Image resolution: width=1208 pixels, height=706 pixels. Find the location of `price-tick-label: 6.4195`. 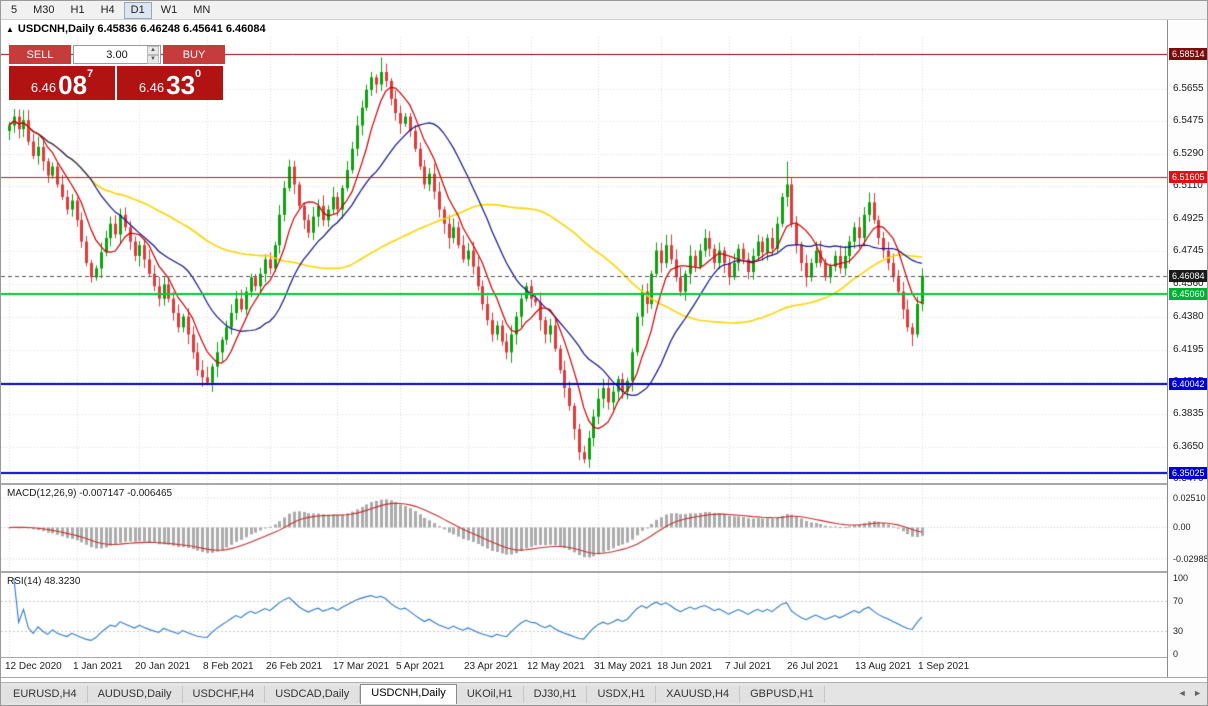

price-tick-label: 6.4195 is located at coordinates (1188, 349).